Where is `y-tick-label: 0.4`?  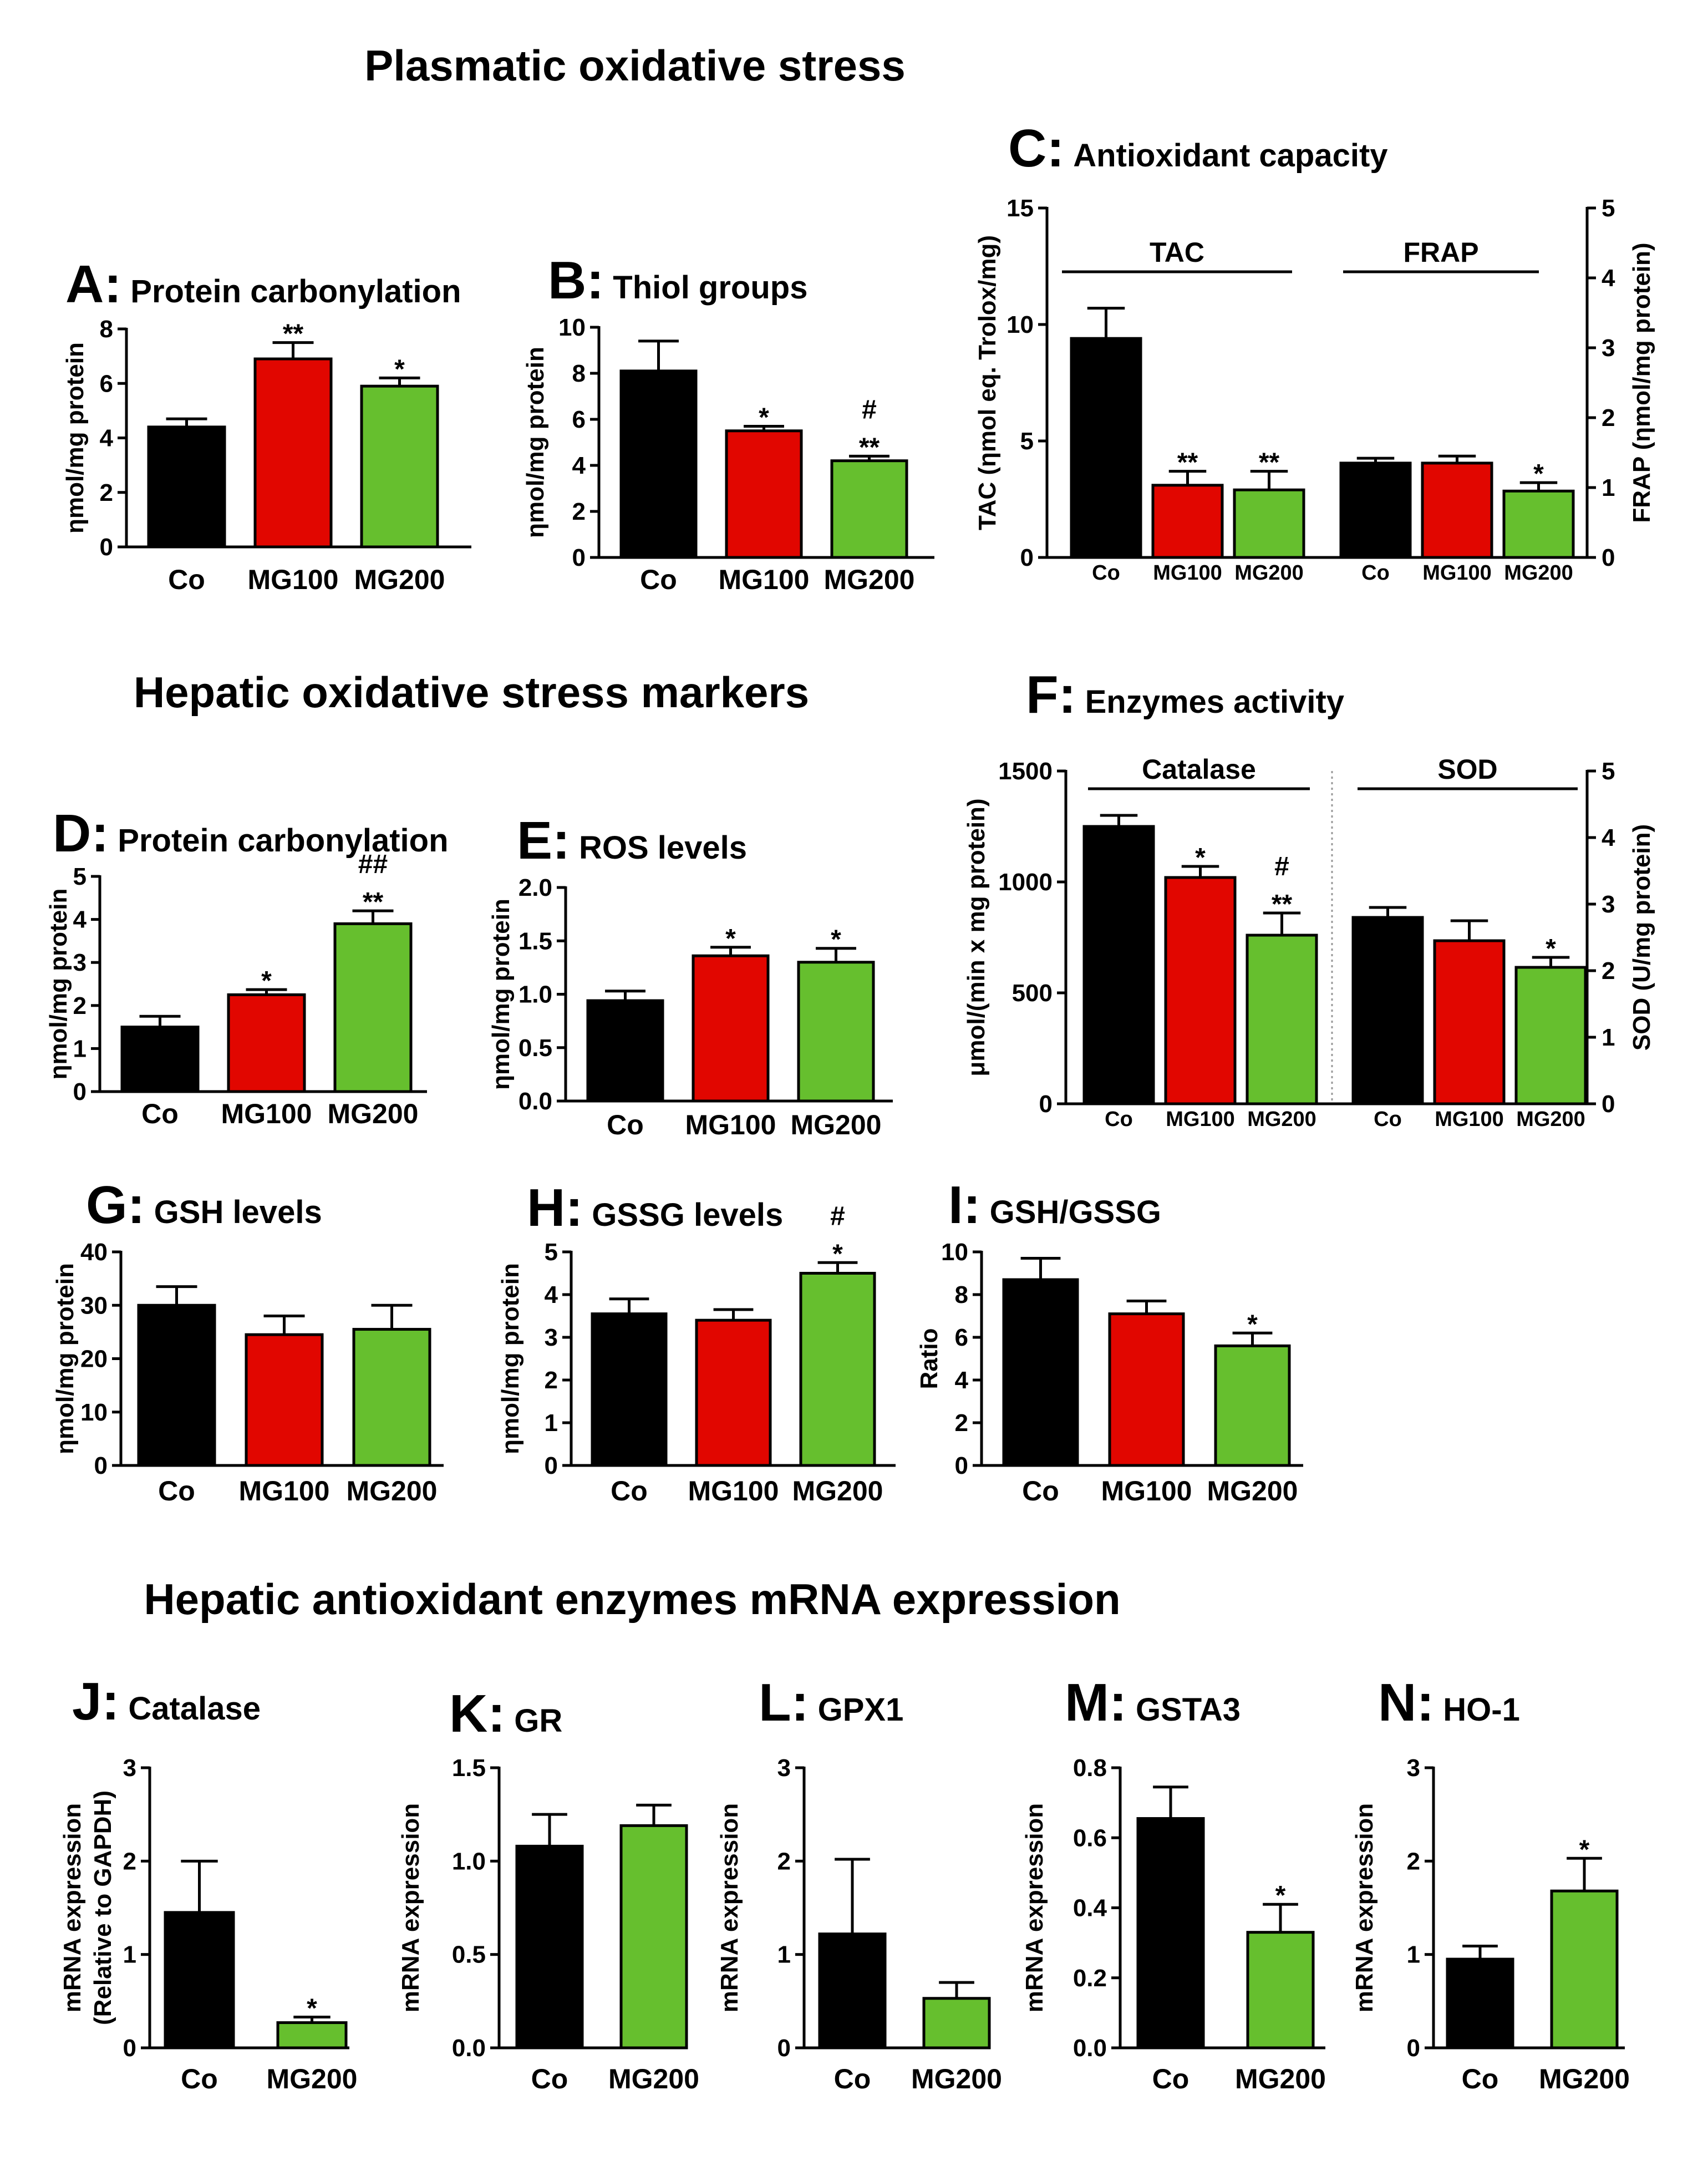 y-tick-label: 0.4 is located at coordinates (1090, 1908).